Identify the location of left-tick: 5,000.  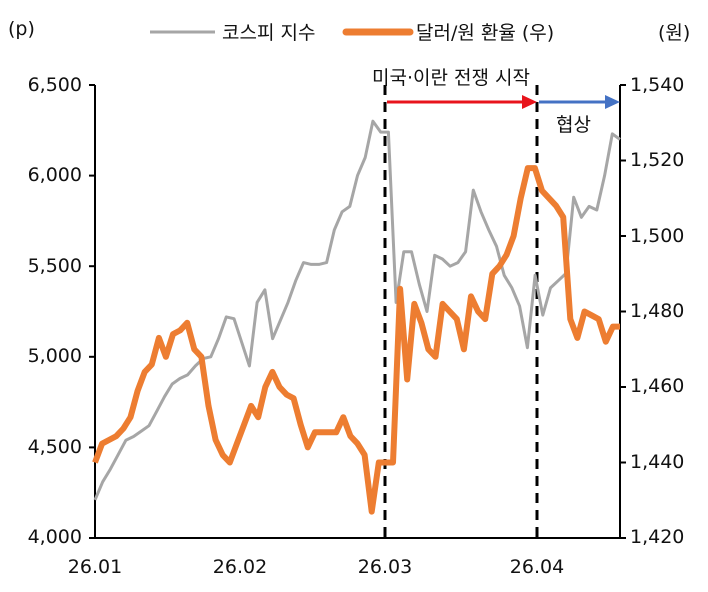
(54, 356).